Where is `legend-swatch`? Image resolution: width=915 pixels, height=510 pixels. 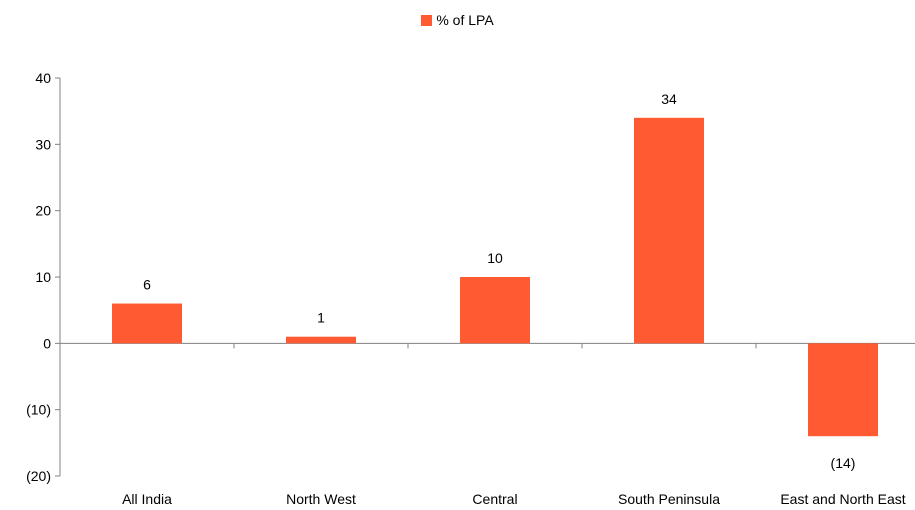
legend-swatch is located at coordinates (427, 20).